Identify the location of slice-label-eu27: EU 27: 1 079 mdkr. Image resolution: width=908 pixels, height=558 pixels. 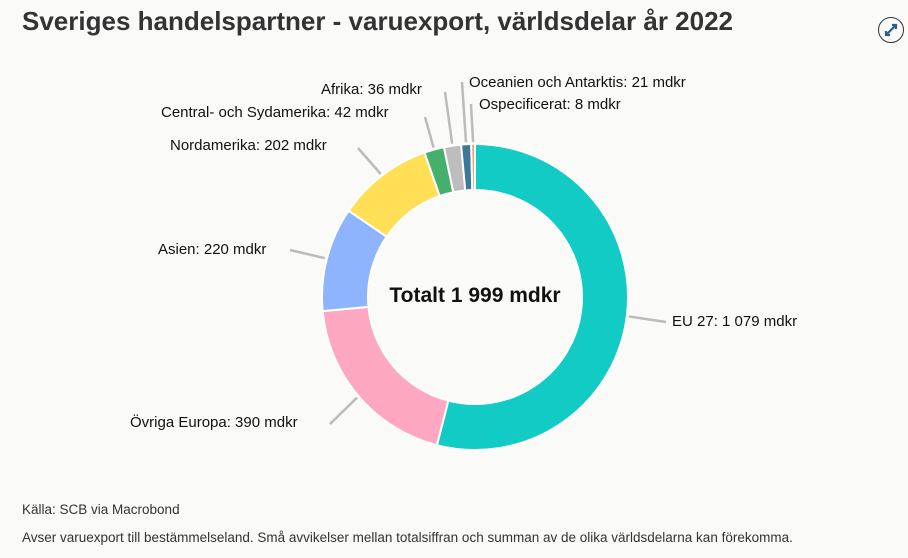
(735, 321).